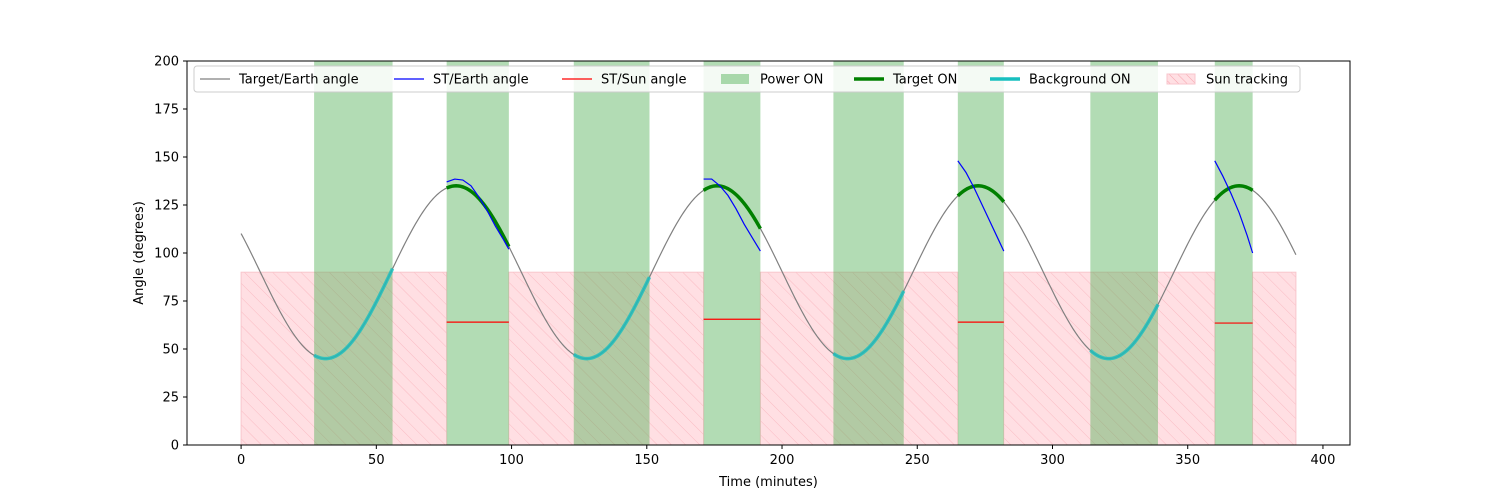  Describe the element at coordinates (166, 158) in the screenshot. I see `y-tick-label: 150` at that location.